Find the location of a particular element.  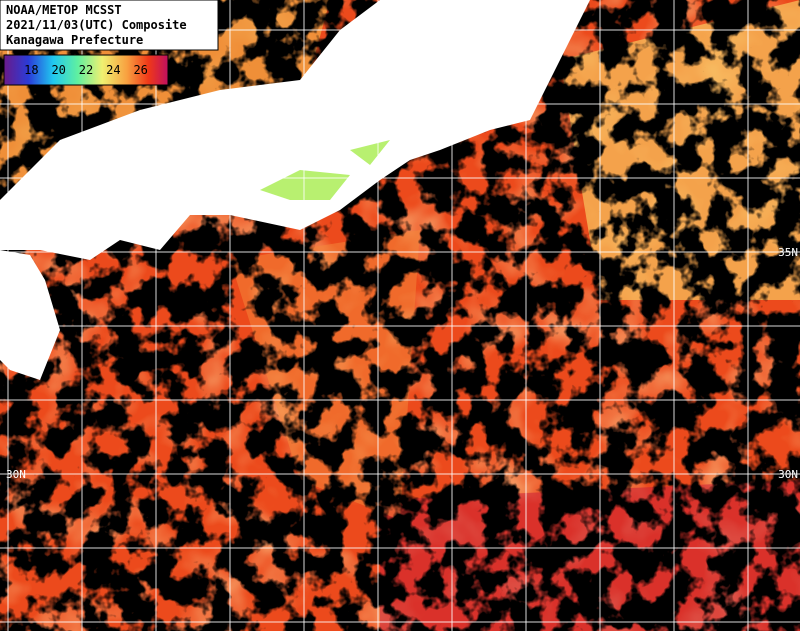

header-line: NOAA/METOP MCSST is located at coordinates (64, 10).